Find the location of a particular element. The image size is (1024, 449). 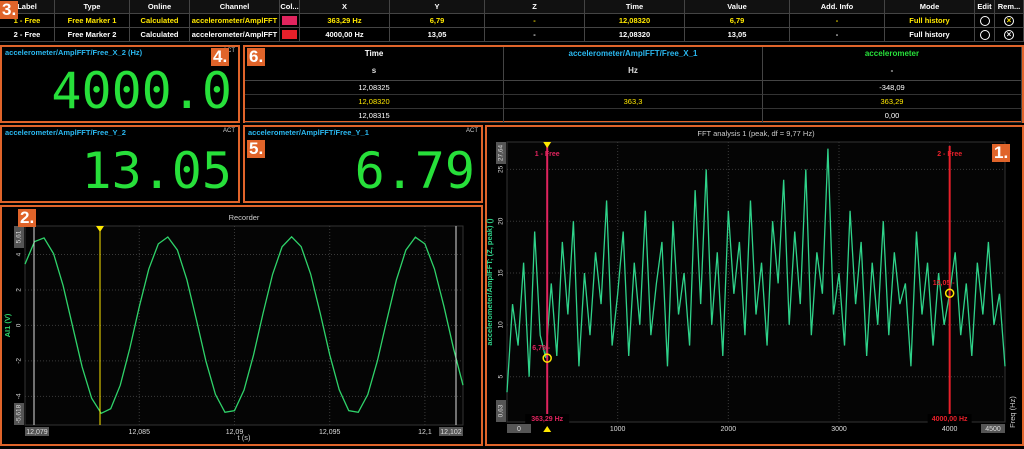

y-tick-label: 4 is located at coordinates (19, 254).